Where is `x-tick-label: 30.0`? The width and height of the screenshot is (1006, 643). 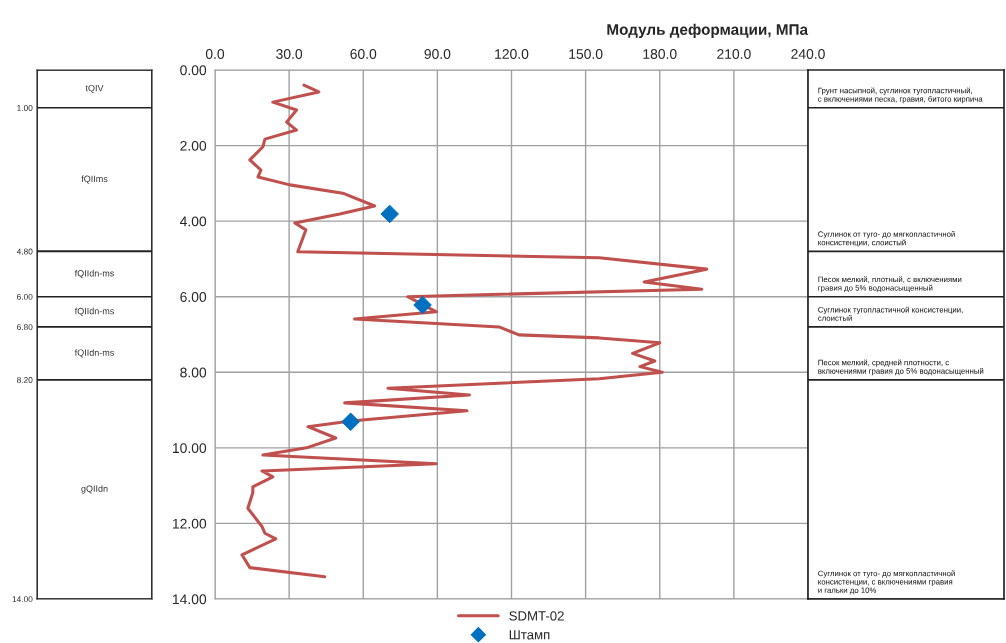 x-tick-label: 30.0 is located at coordinates (289, 54).